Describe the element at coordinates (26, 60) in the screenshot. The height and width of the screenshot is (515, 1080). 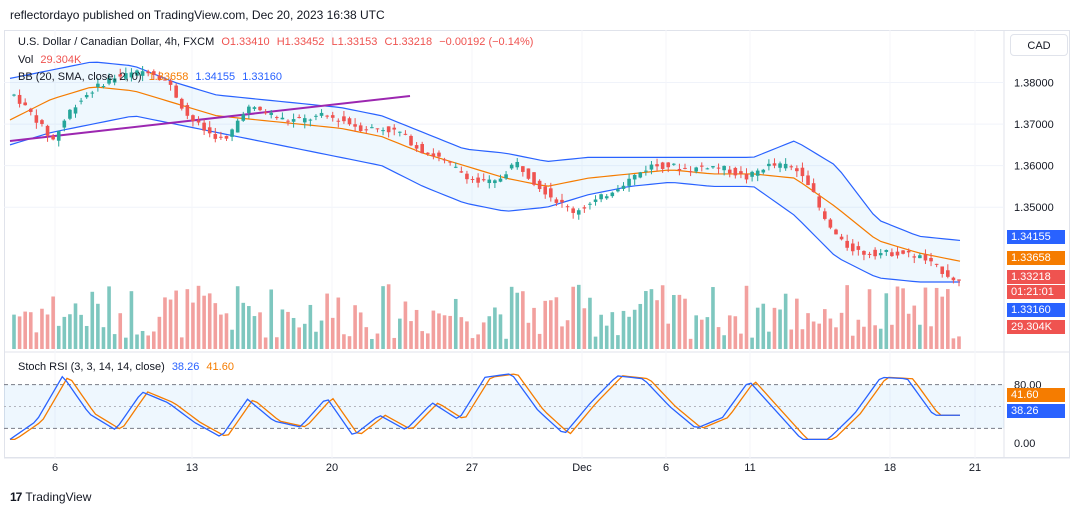
I see `legend-vol-label: Vol` at that location.